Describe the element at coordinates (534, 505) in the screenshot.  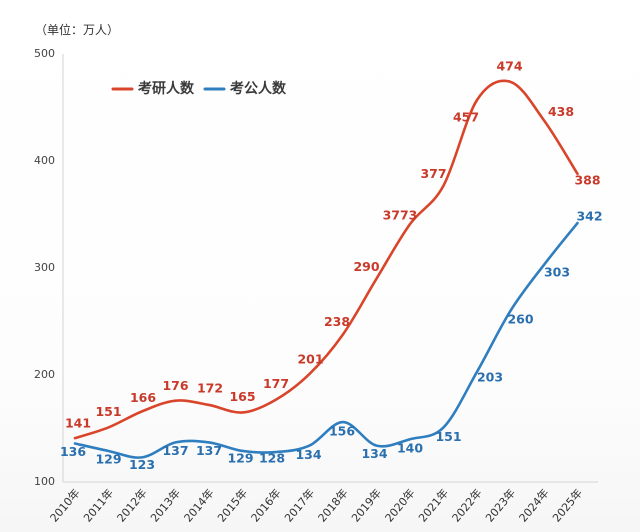
I see `x-tick-label: 2024年` at that location.